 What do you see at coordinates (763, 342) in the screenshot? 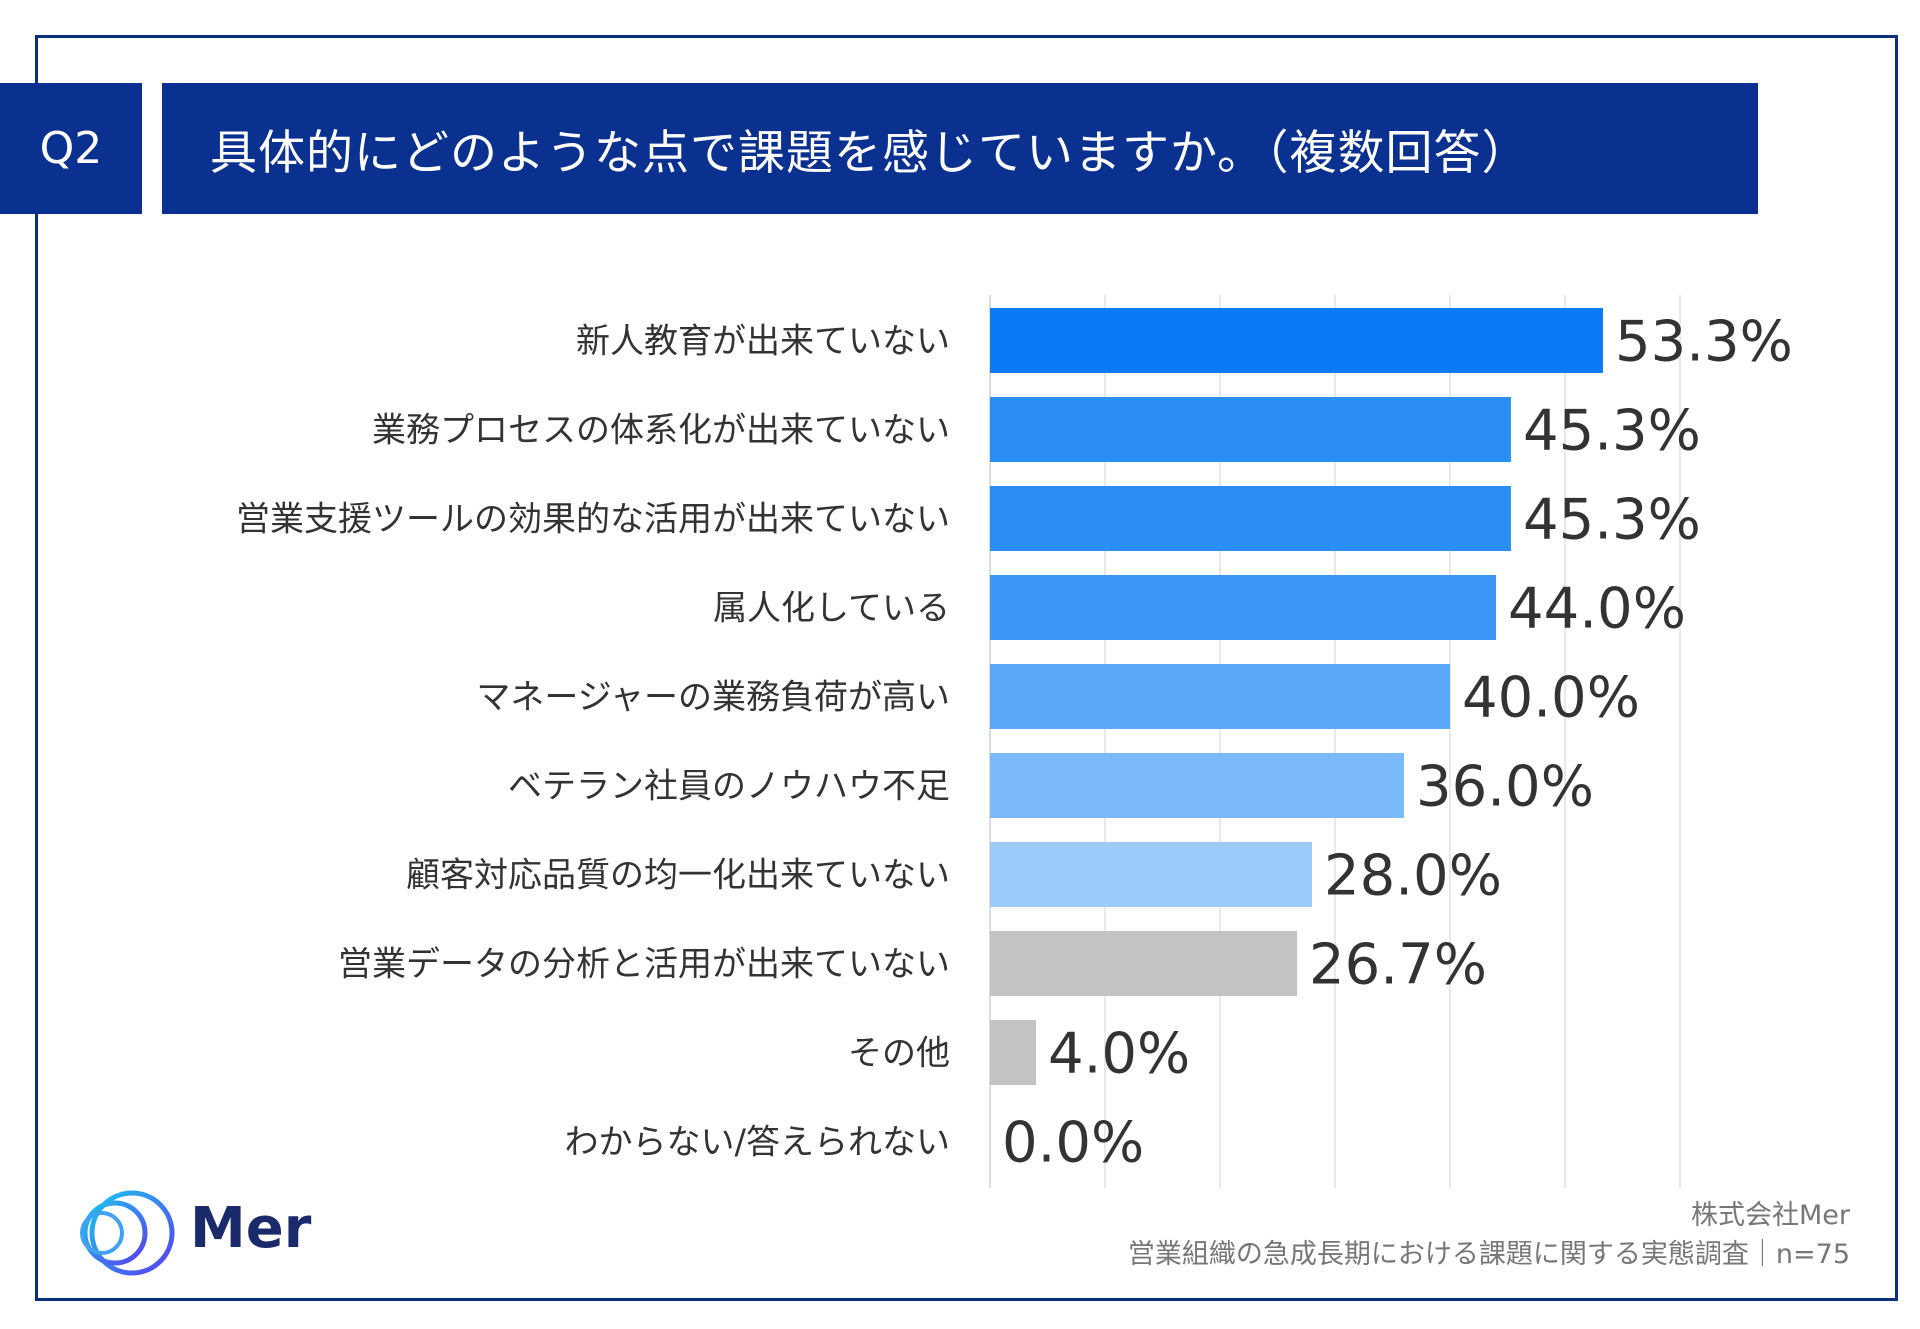
I see `category-label: 新人教育が出来ていない` at bounding box center [763, 342].